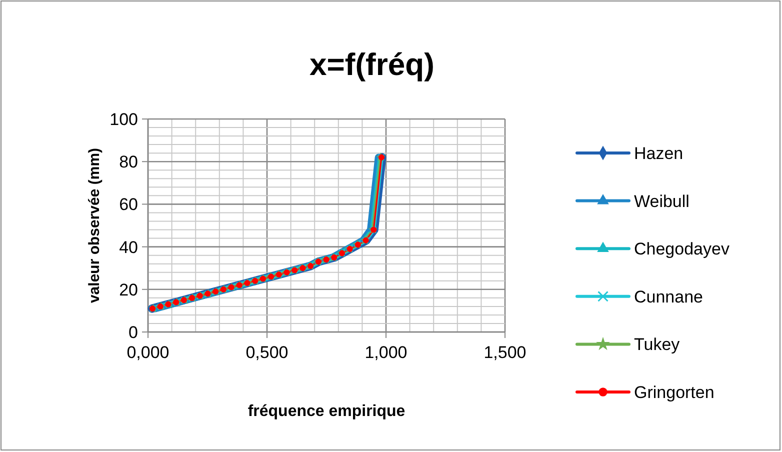  What do you see at coordinates (128, 204) in the screenshot?
I see `y-tick-label: 60` at bounding box center [128, 204].